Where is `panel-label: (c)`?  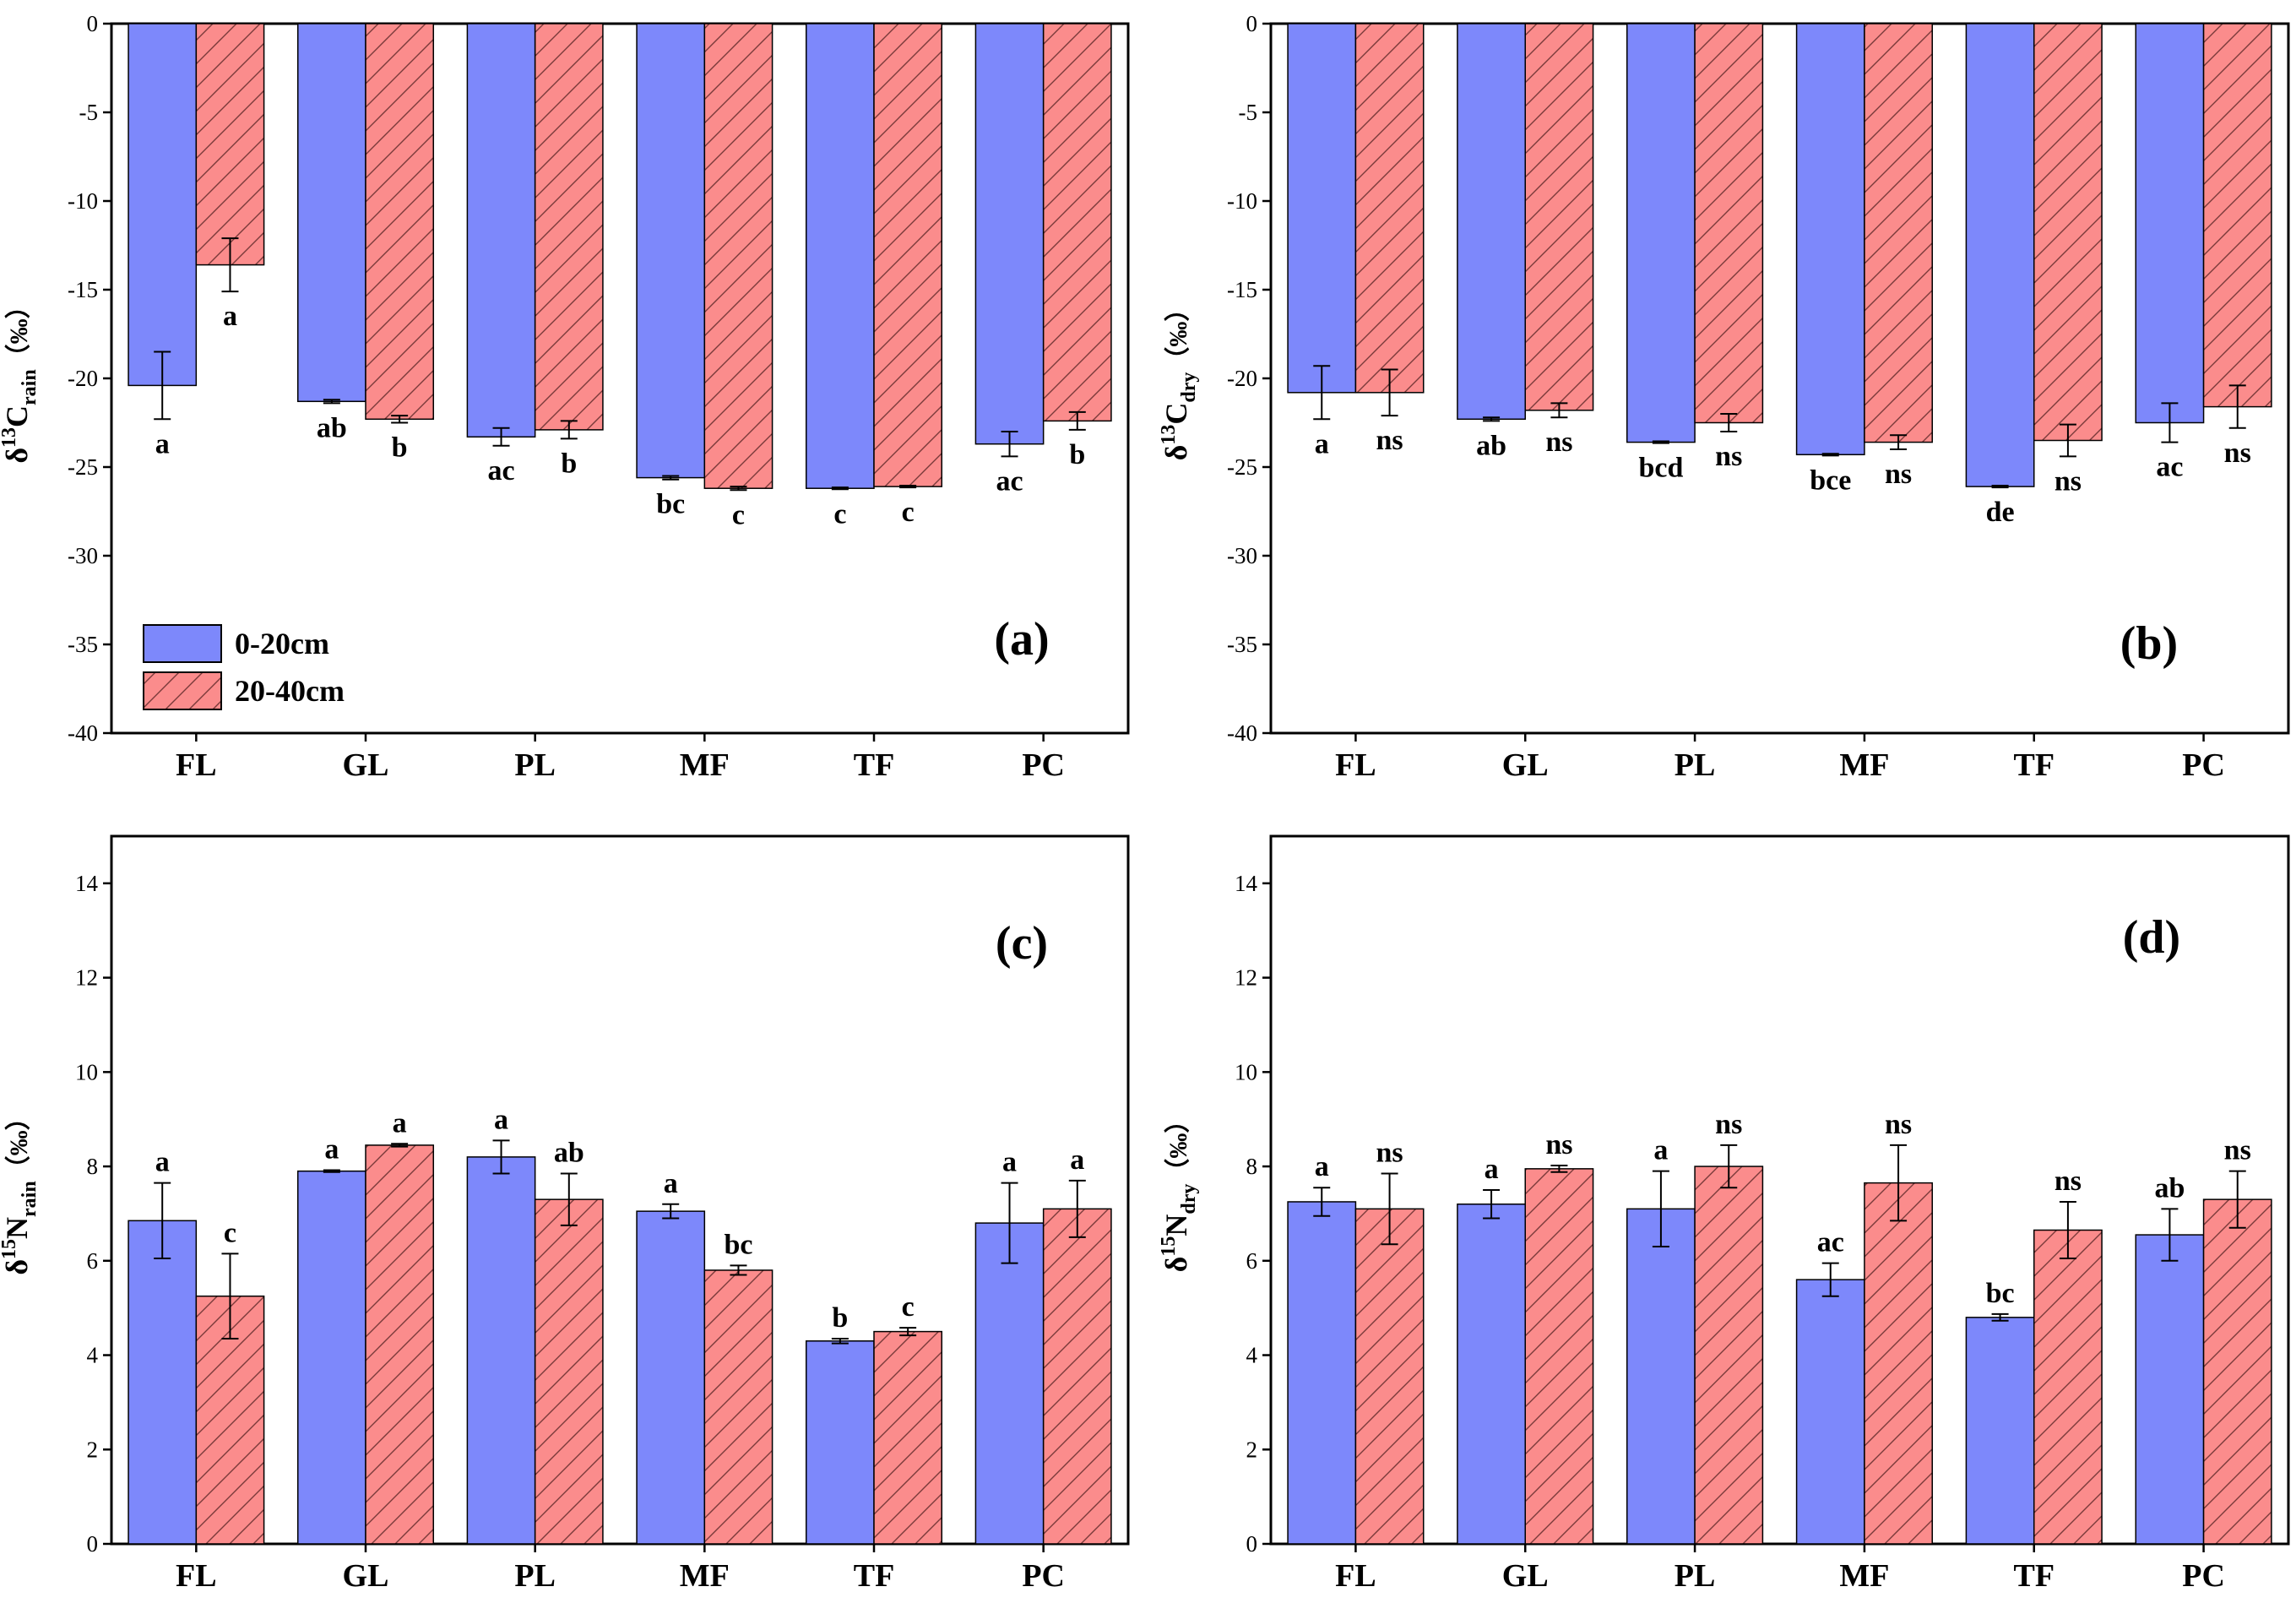
panel-label: (c) is located at coordinates (1022, 943).